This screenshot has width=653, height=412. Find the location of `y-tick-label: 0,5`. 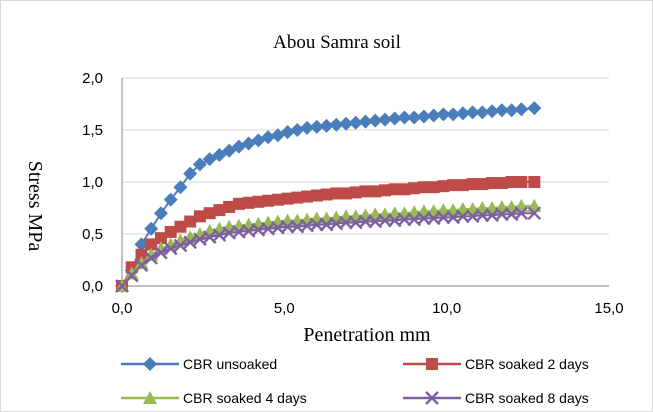

y-tick-label: 0,5 is located at coordinates (92, 234).